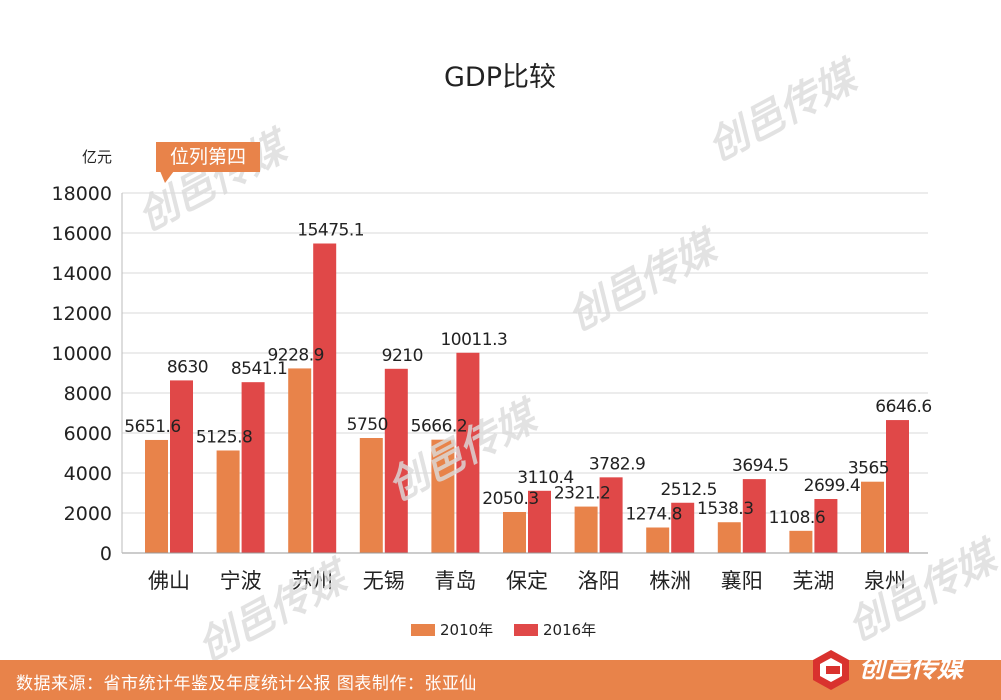  What do you see at coordinates (742, 581) in the screenshot?
I see `x-tick-label: 襄阳` at bounding box center [742, 581].